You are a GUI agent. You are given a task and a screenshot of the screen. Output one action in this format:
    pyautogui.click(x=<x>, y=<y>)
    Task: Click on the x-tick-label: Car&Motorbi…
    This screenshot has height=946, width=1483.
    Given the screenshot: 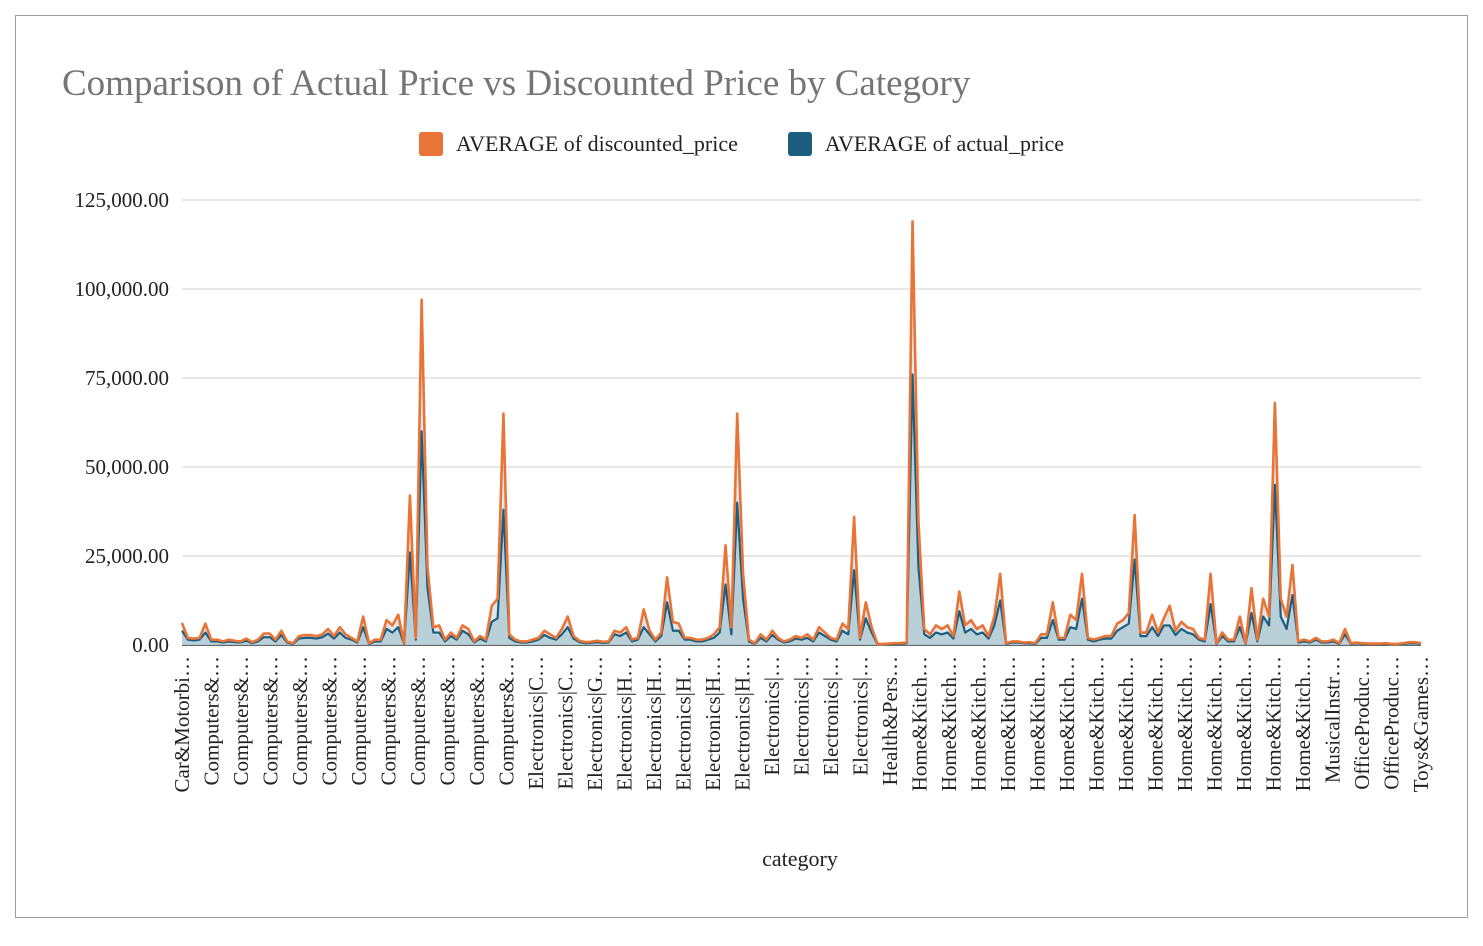 What is the action you would take?
    pyautogui.click(x=182, y=724)
    